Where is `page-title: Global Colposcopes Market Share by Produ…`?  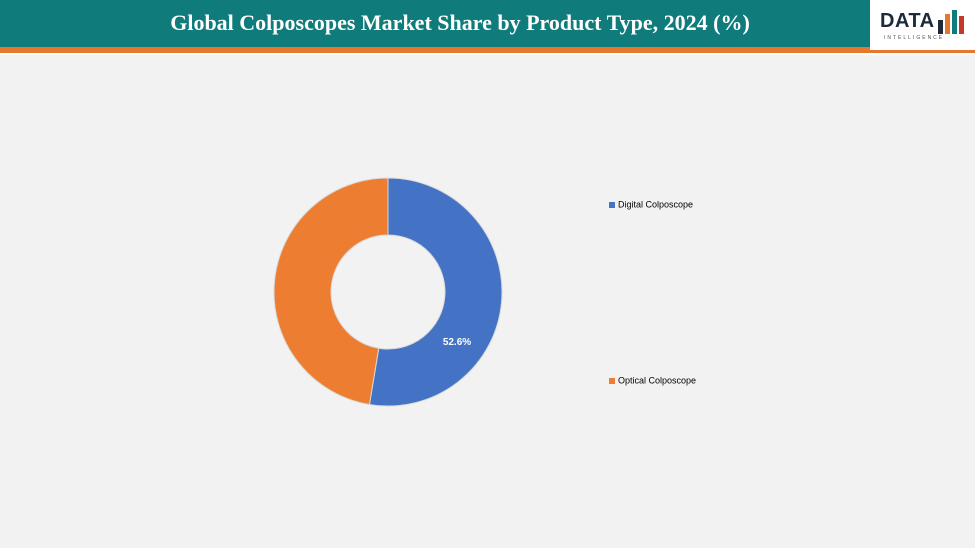
page-title: Global Colposcopes Market Share by Produ… is located at coordinates (460, 22).